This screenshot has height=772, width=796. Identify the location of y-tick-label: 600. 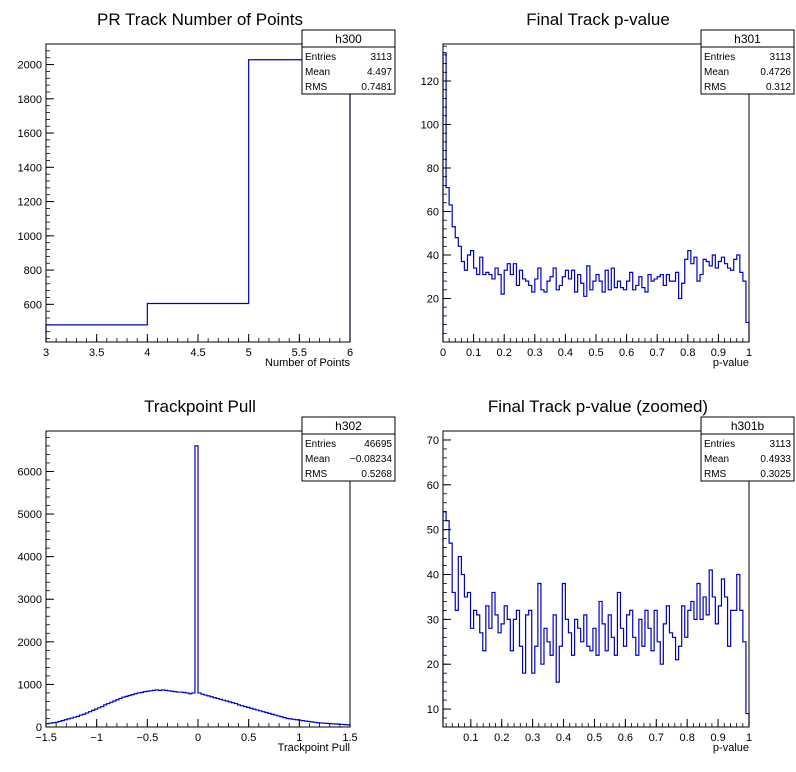
(33, 305).